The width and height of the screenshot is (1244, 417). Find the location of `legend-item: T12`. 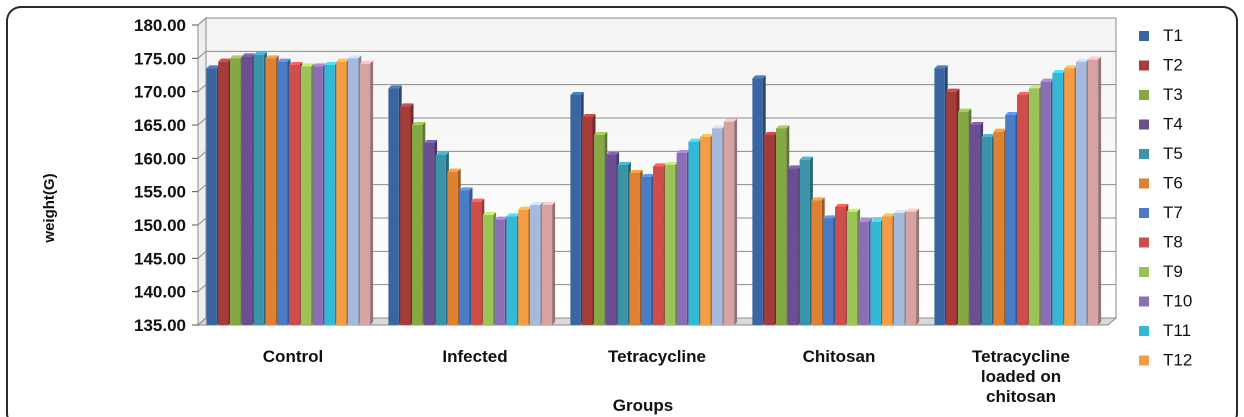

legend-item: T12 is located at coordinates (1165, 360).